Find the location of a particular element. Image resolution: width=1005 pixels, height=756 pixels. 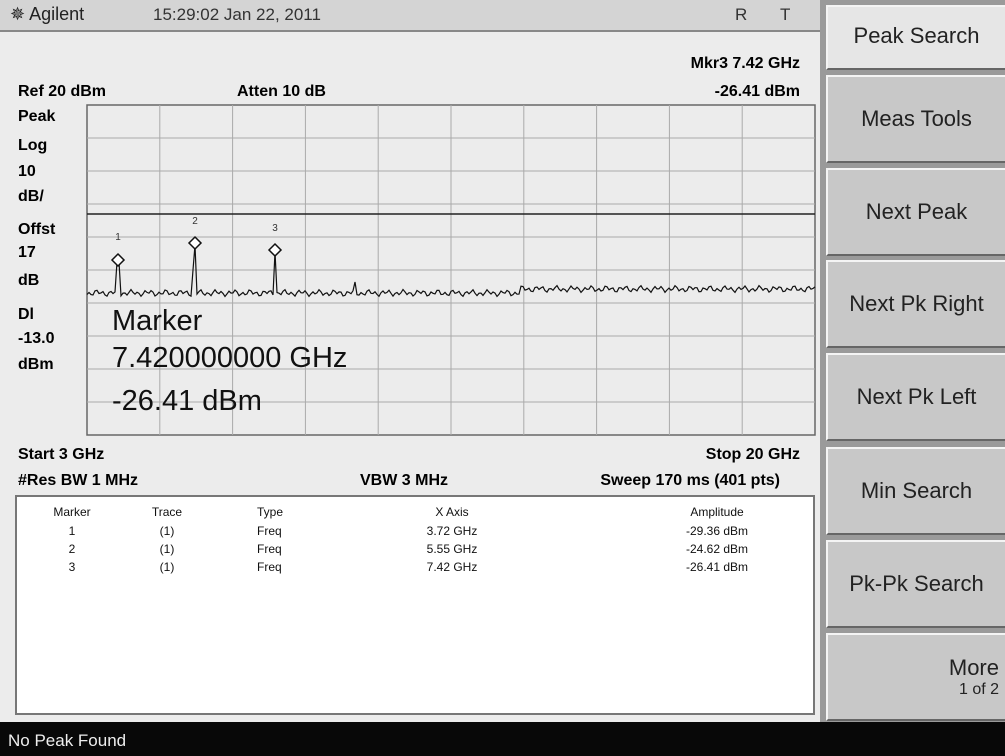

softkey: Meas Tools is located at coordinates (915, 119).